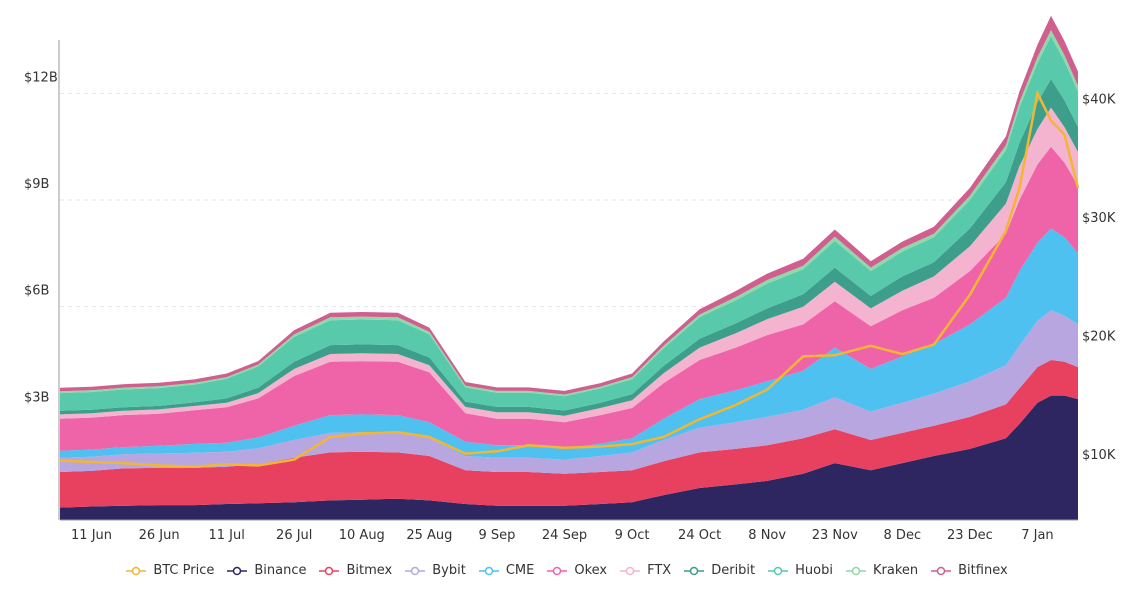 Image resolution: width=1133 pixels, height=589 pixels. What do you see at coordinates (896, 570) in the screenshot?
I see `legend-label: Kraken` at bounding box center [896, 570].